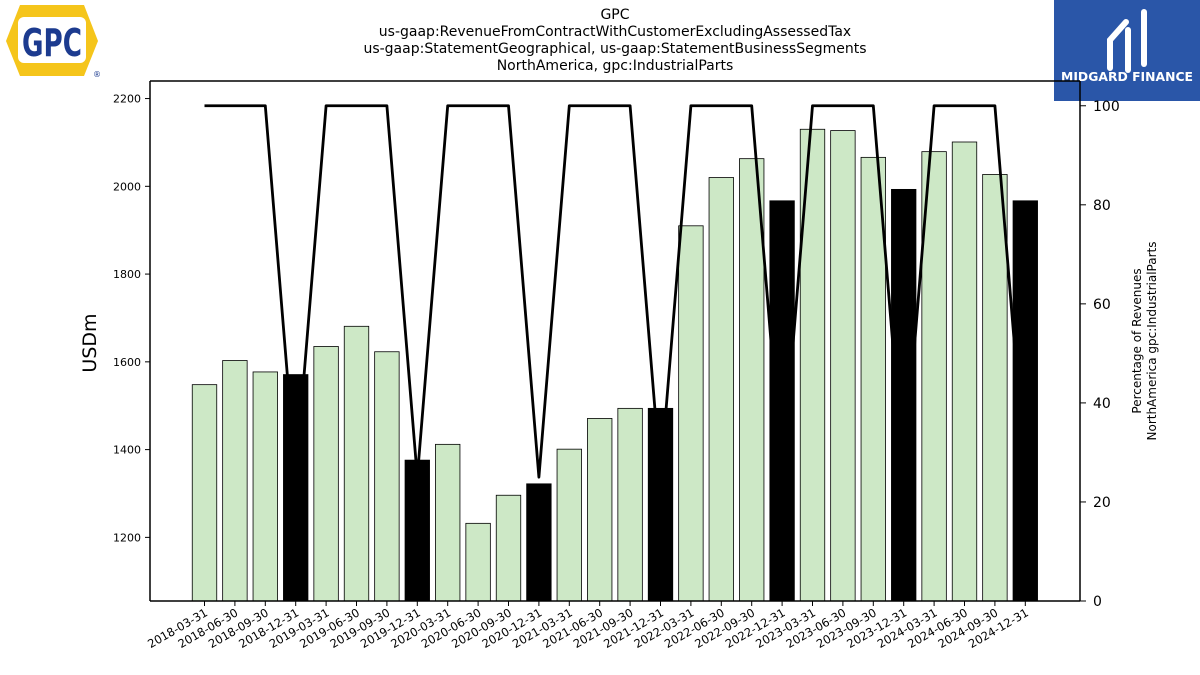 The image size is (1200, 675). Describe the element at coordinates (1127, 41) in the screenshot. I see `midgard-emblem-icon` at that location.